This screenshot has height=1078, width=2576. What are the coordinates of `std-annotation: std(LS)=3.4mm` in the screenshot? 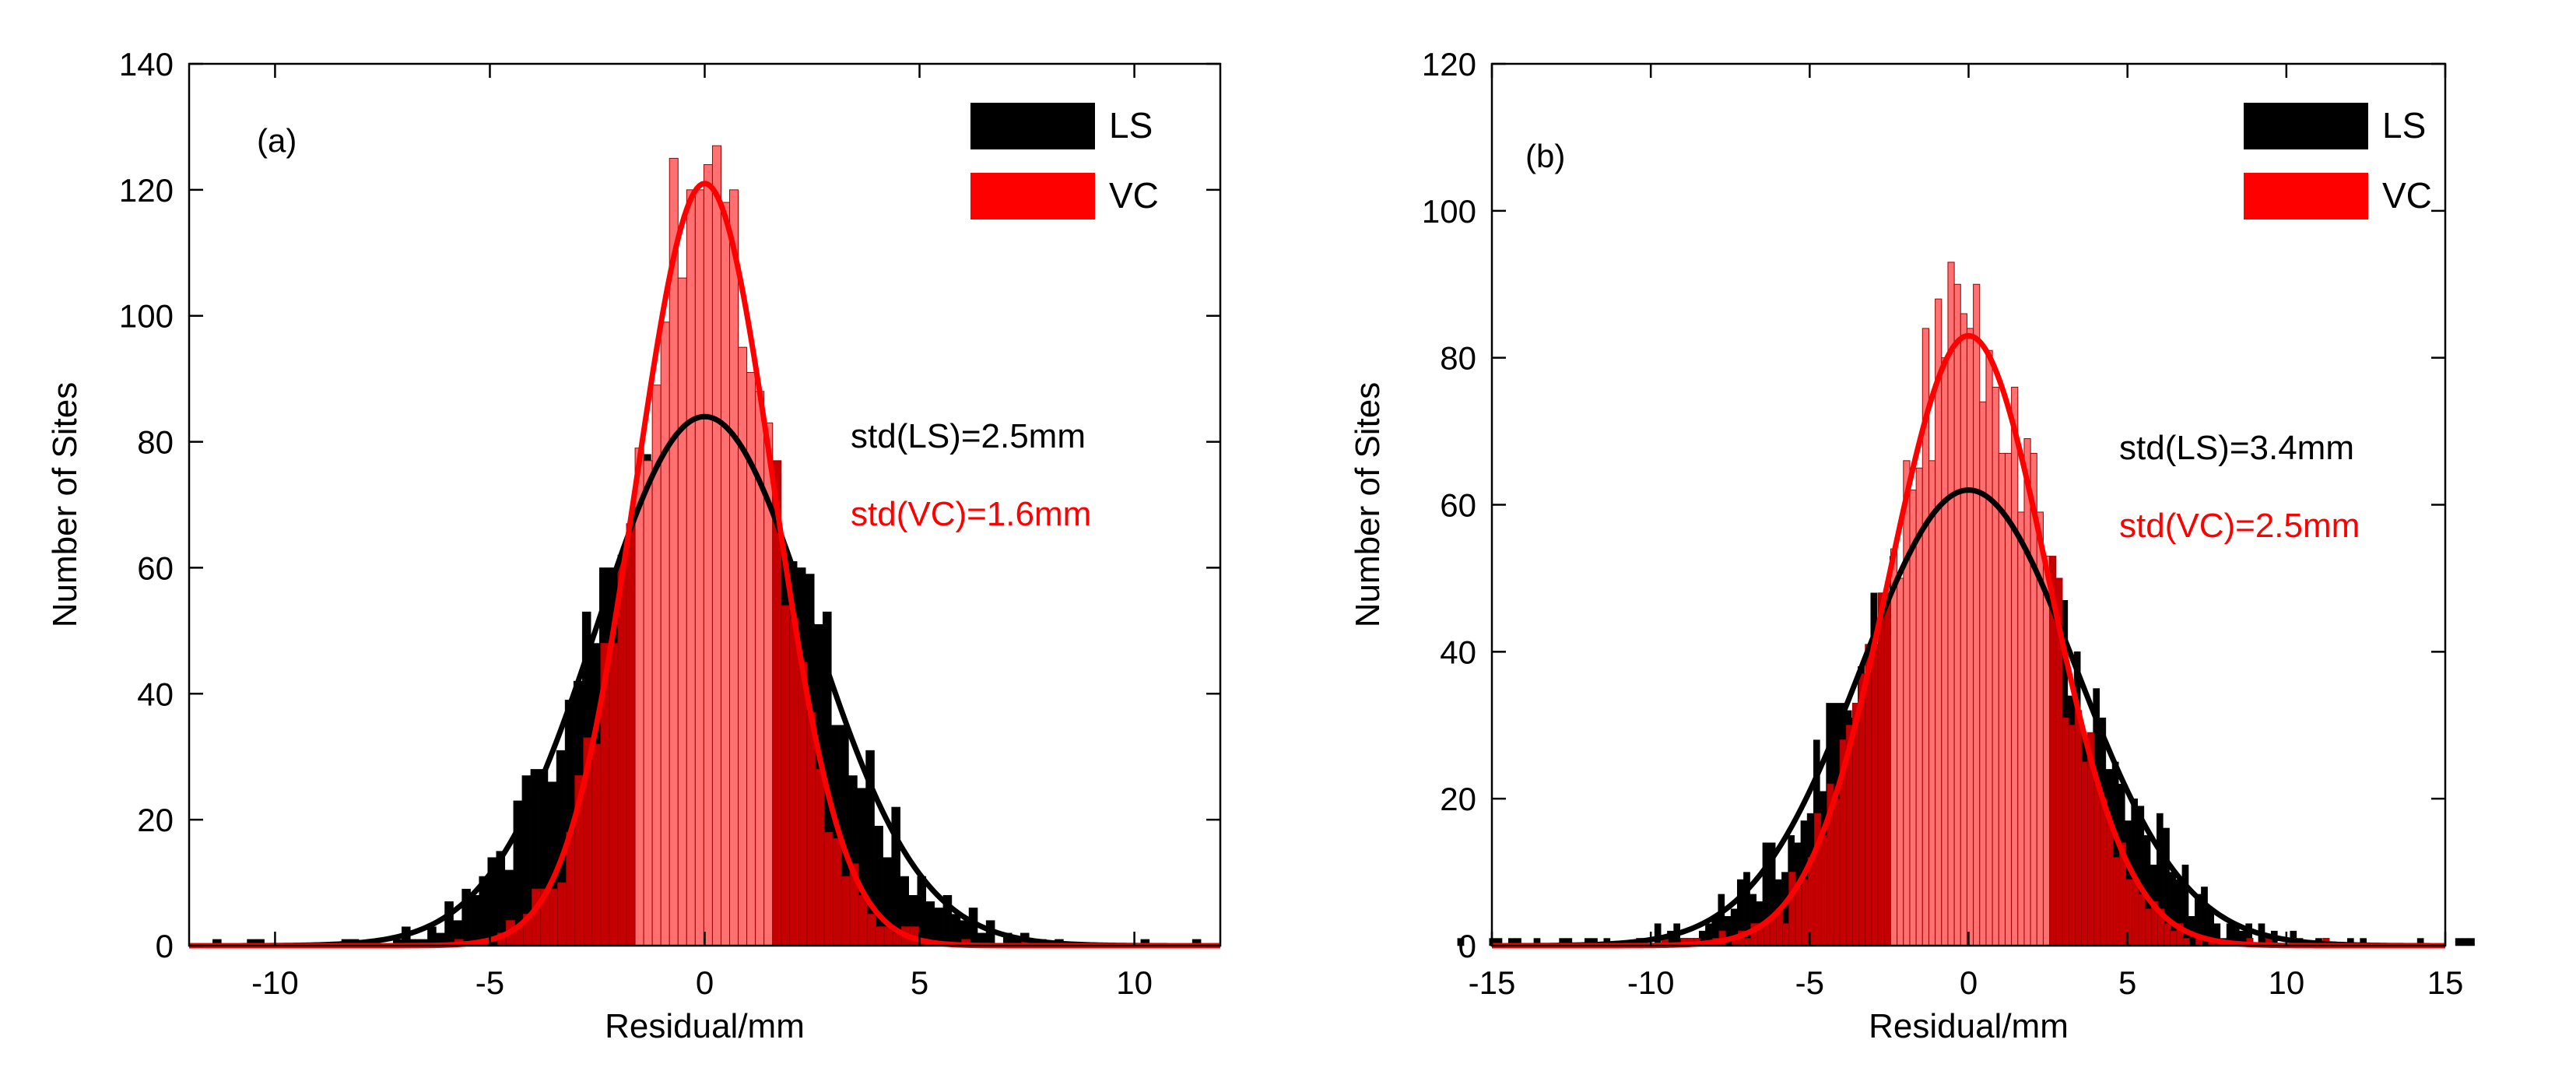 It's located at (2237, 448).